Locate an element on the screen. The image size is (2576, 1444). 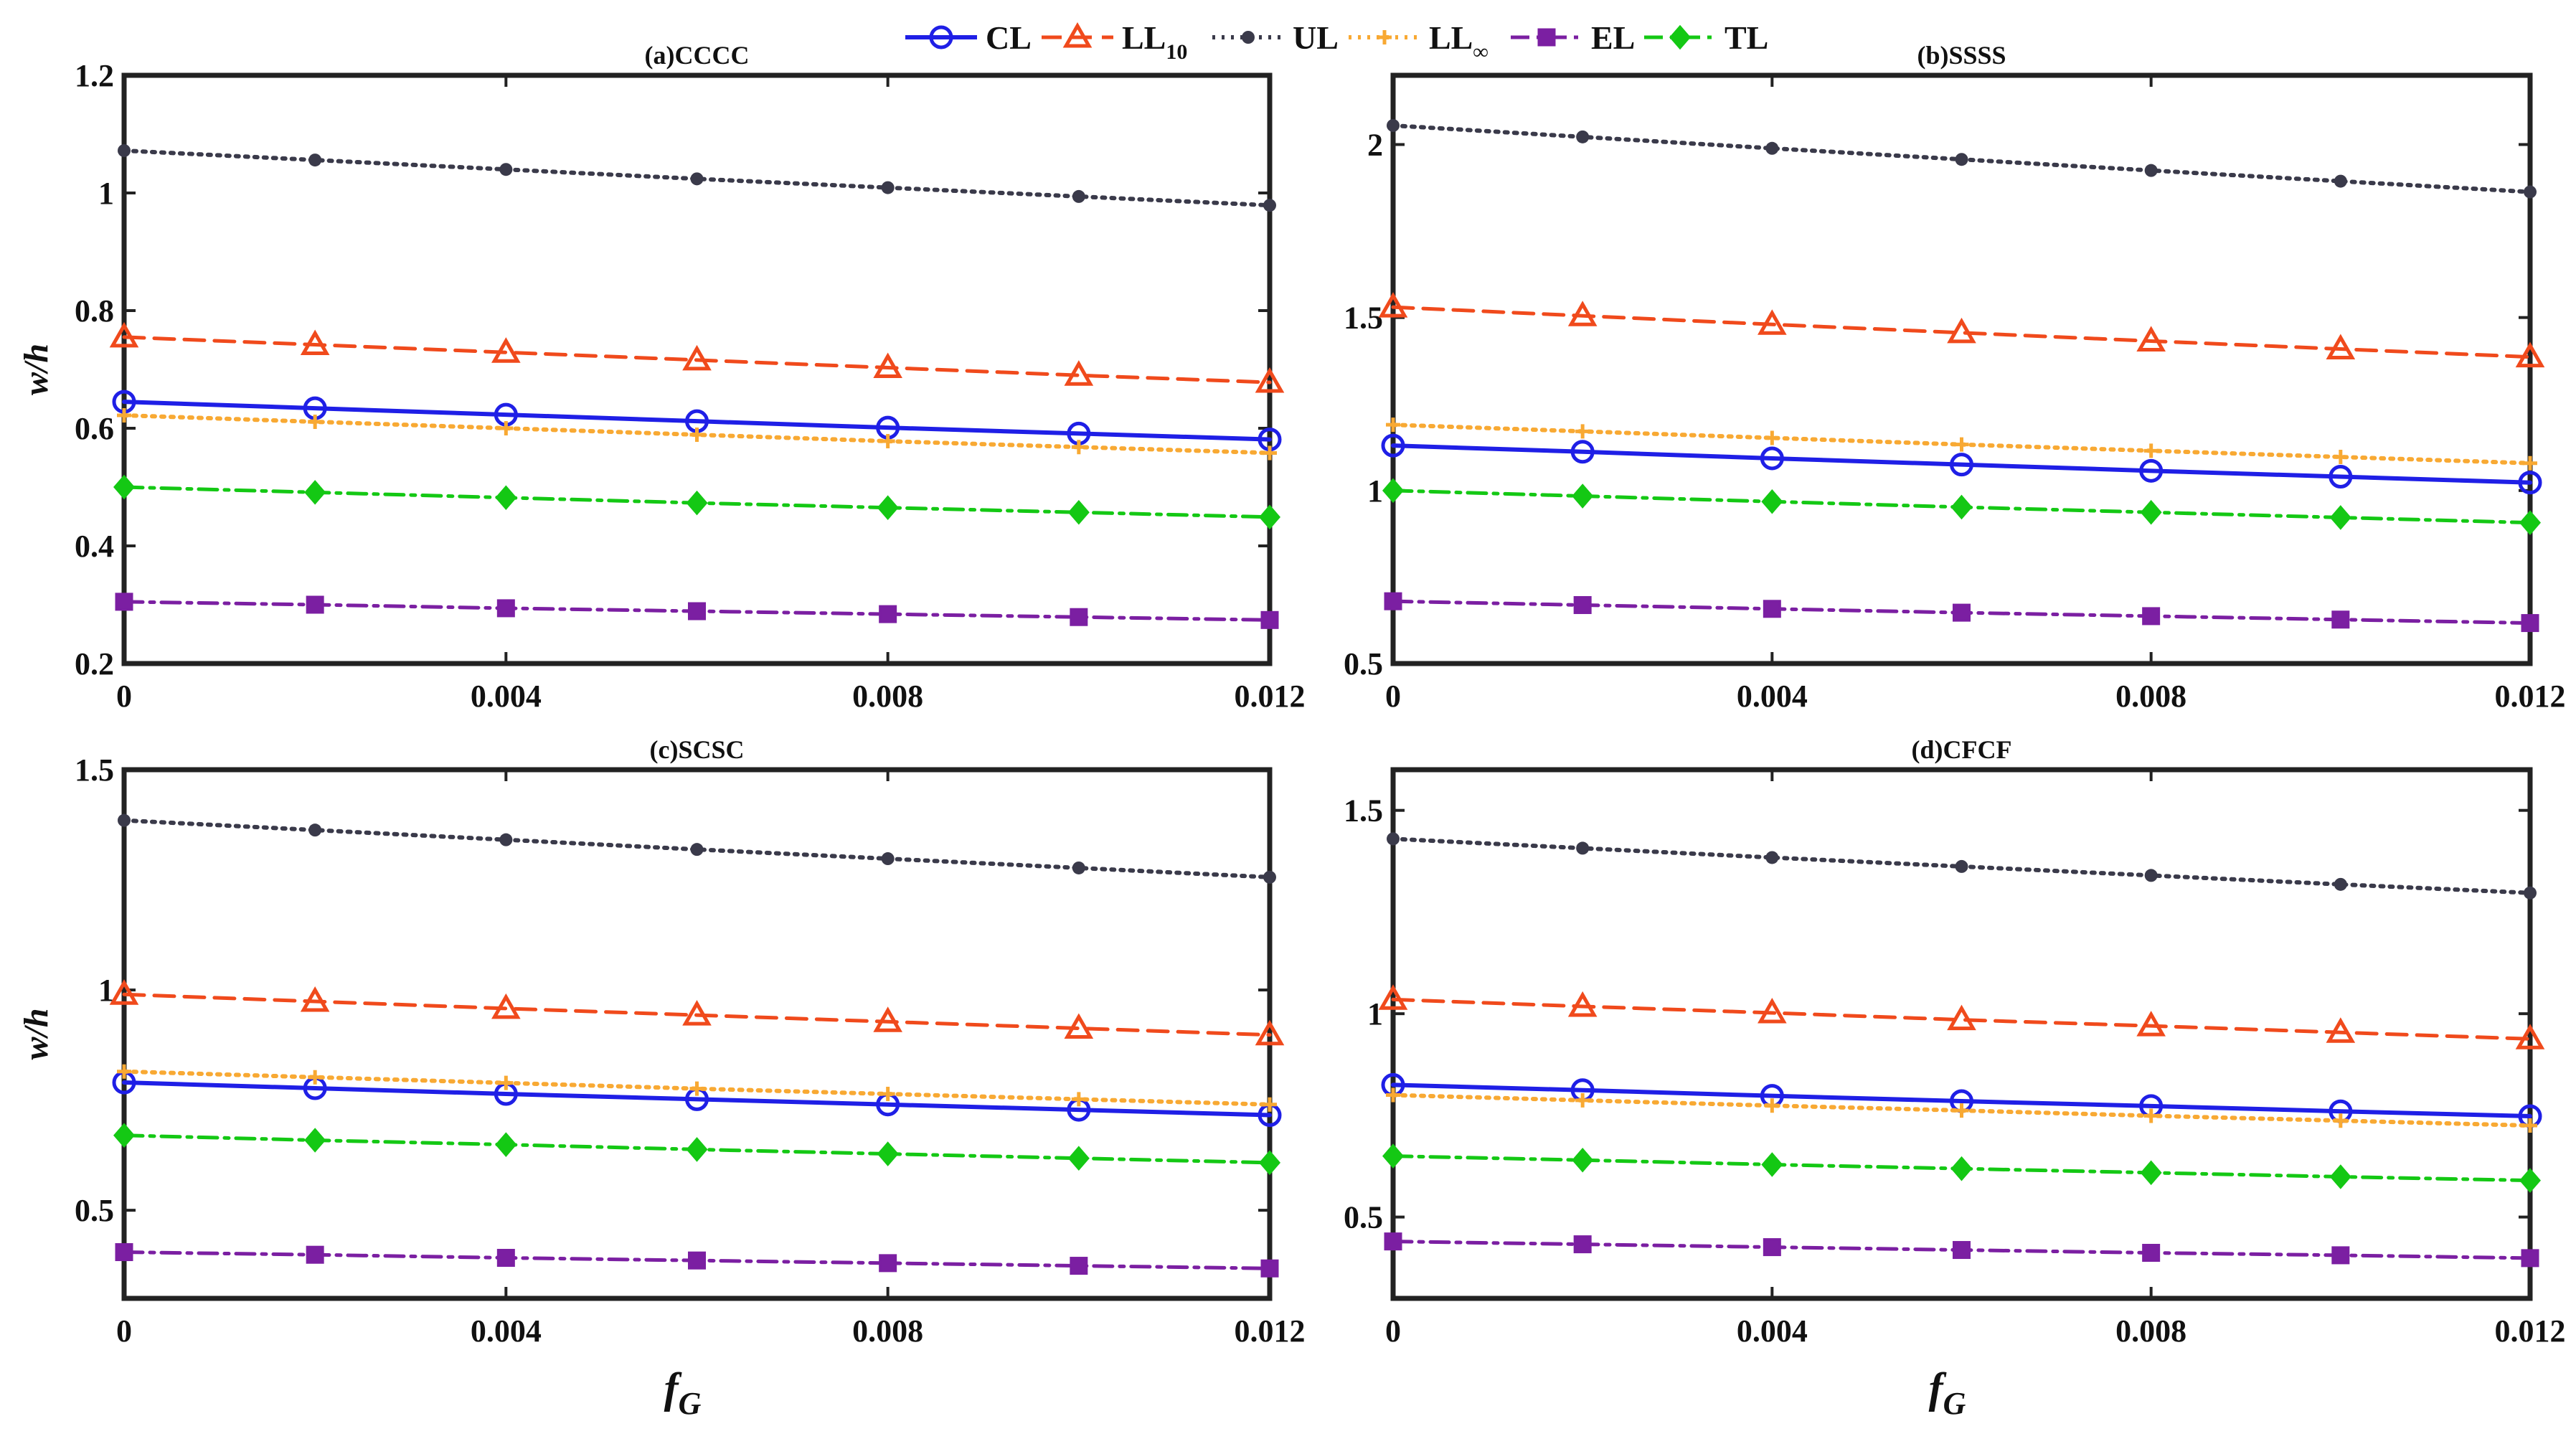
panel-title: (d)CFCF is located at coordinates (1962, 749).